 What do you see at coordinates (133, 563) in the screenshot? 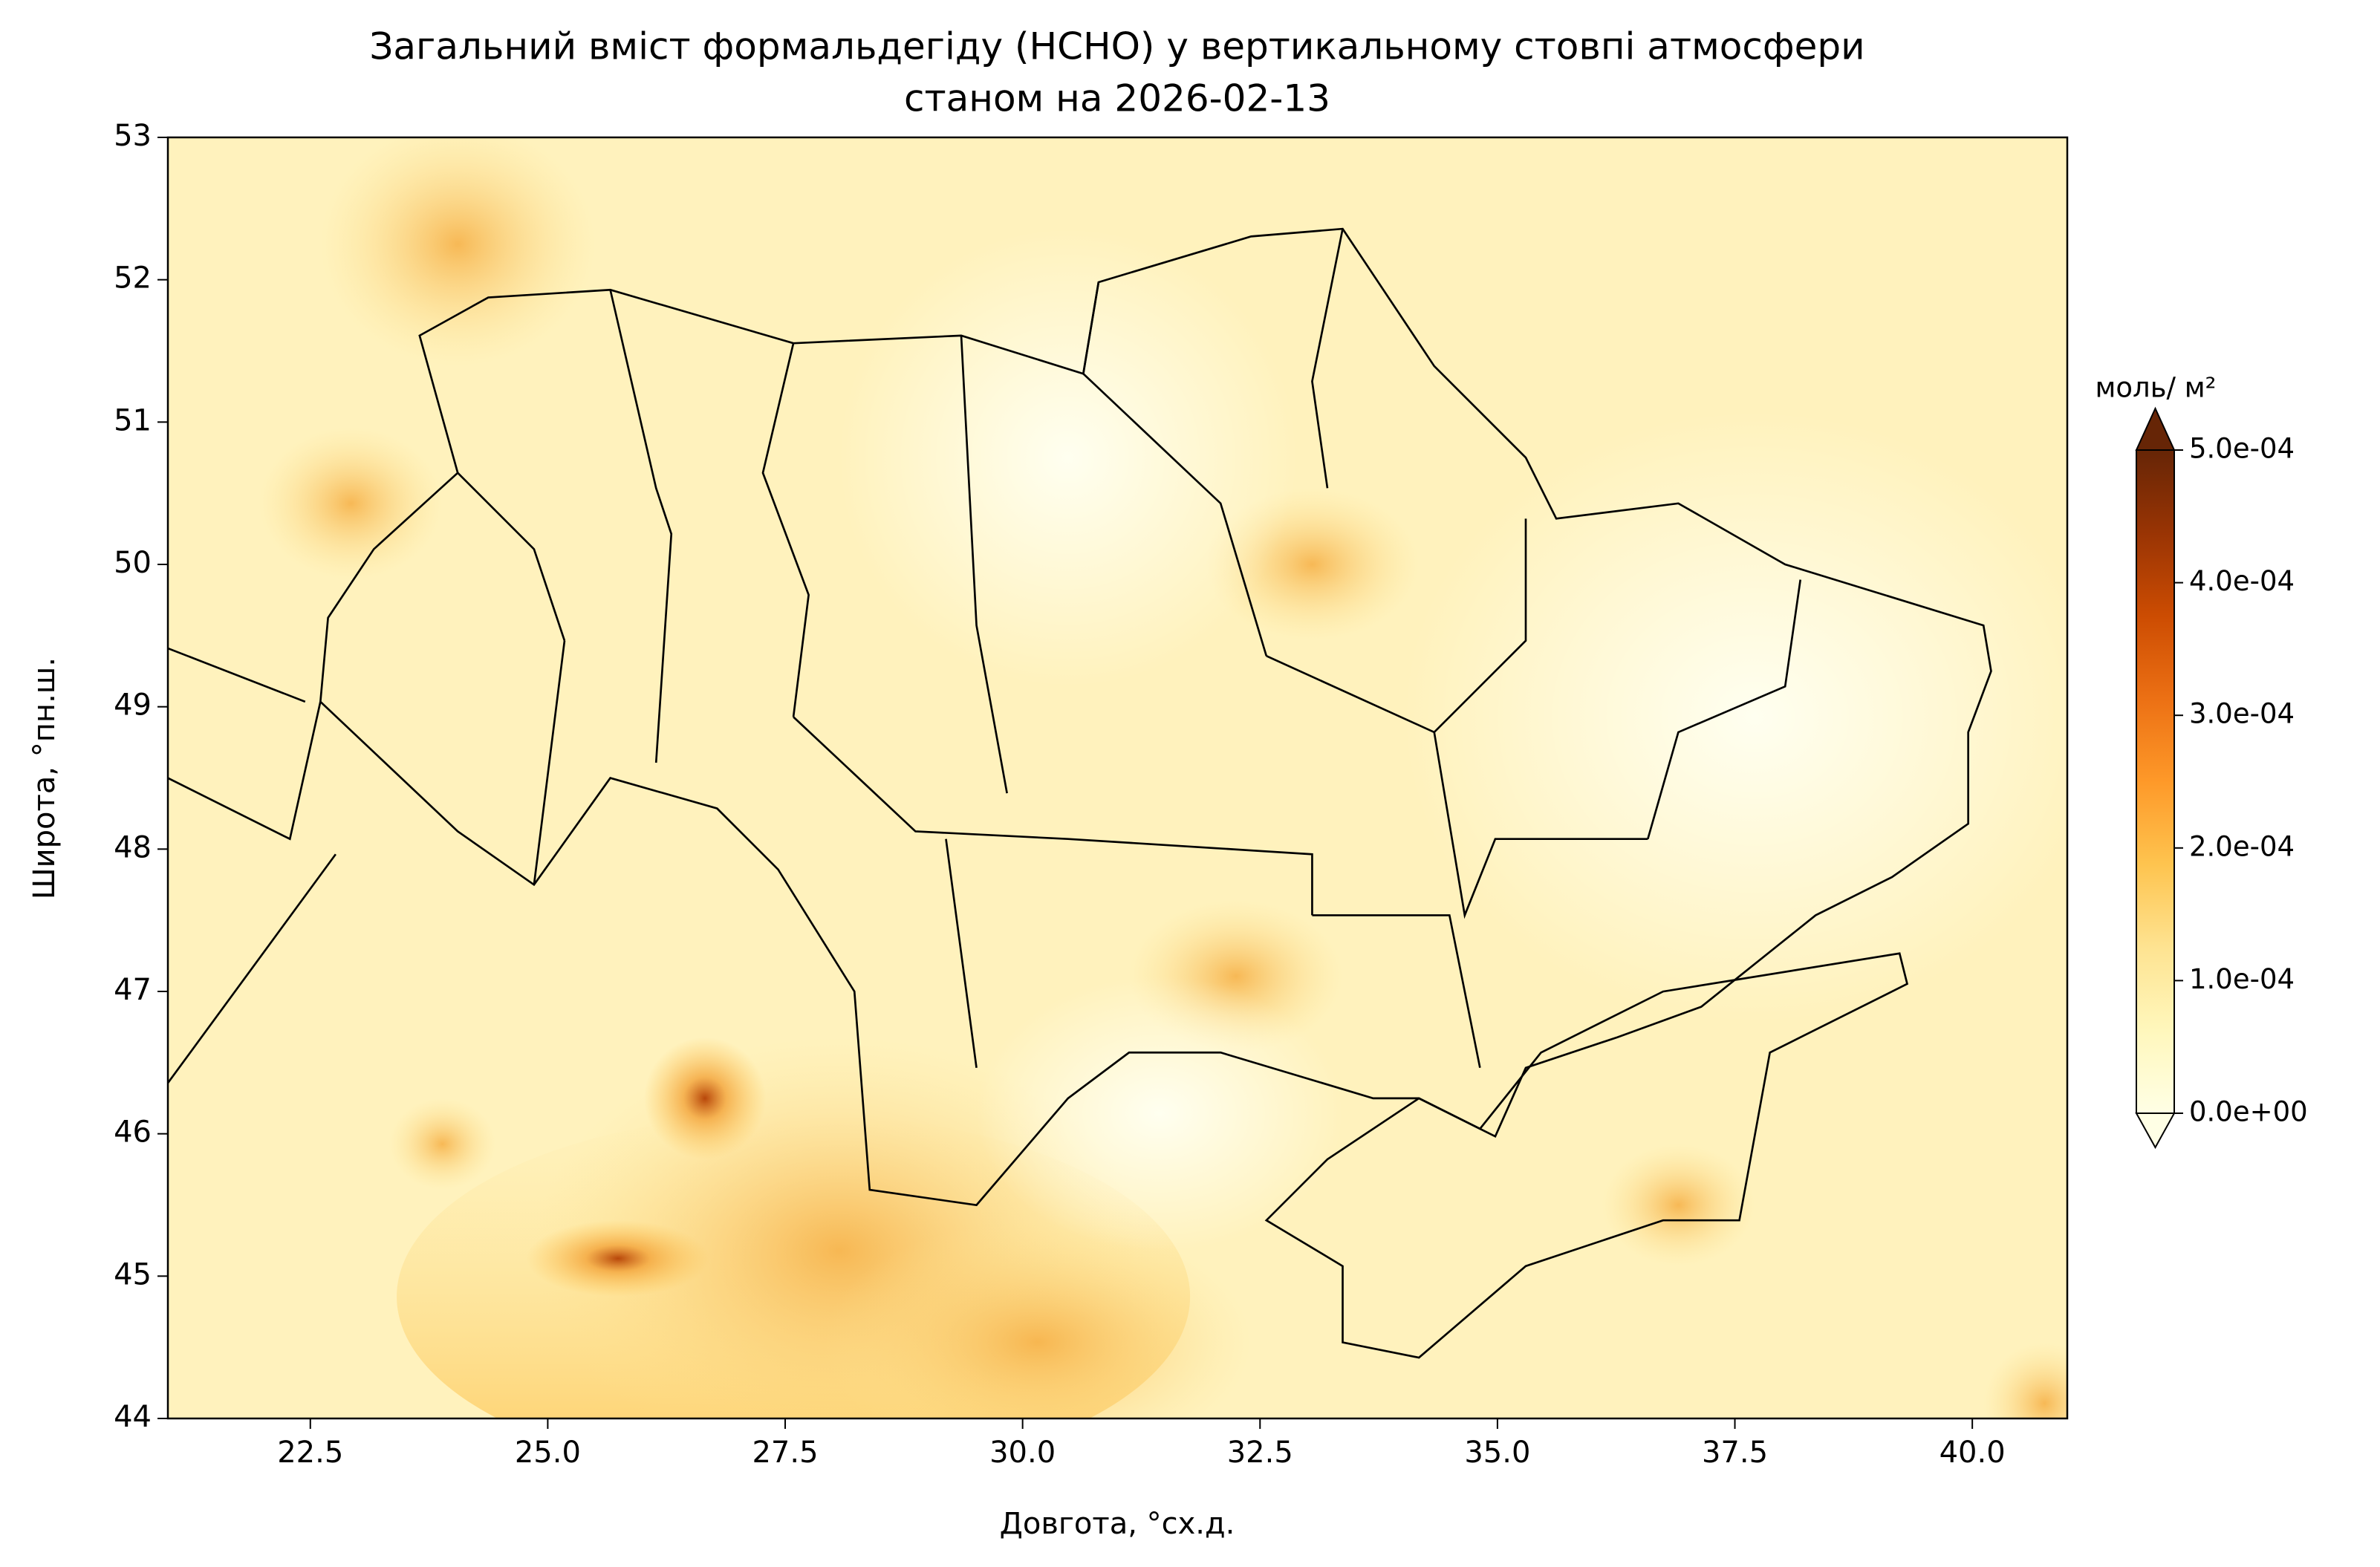
I see `y-tick-label: 50` at bounding box center [133, 563].